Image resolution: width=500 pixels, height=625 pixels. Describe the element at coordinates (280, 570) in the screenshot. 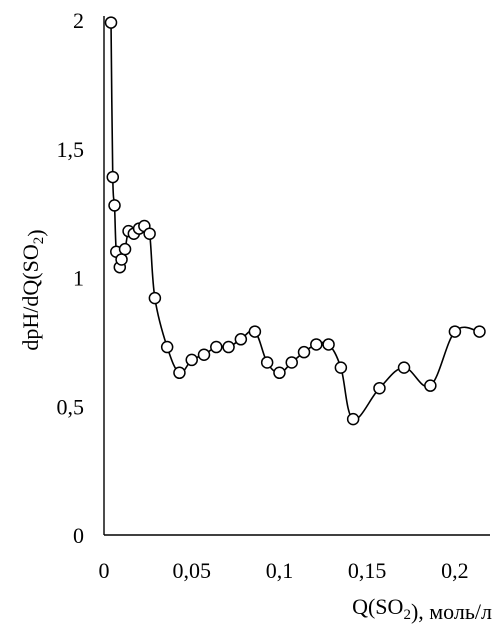

I see `x-tick-label: 0,1` at that location.